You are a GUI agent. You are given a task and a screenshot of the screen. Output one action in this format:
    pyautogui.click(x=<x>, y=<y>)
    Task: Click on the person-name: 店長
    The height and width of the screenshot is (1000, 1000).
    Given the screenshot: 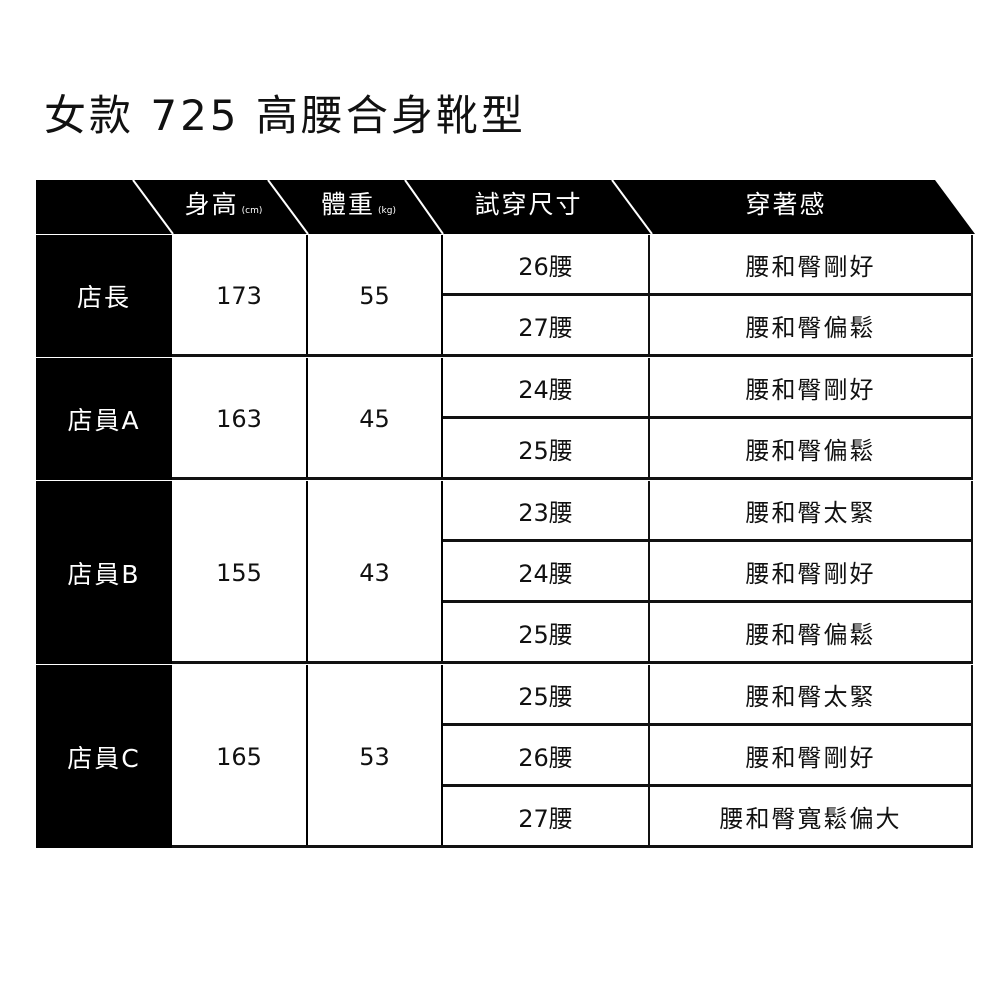 What is the action you would take?
    pyautogui.click(x=104, y=296)
    